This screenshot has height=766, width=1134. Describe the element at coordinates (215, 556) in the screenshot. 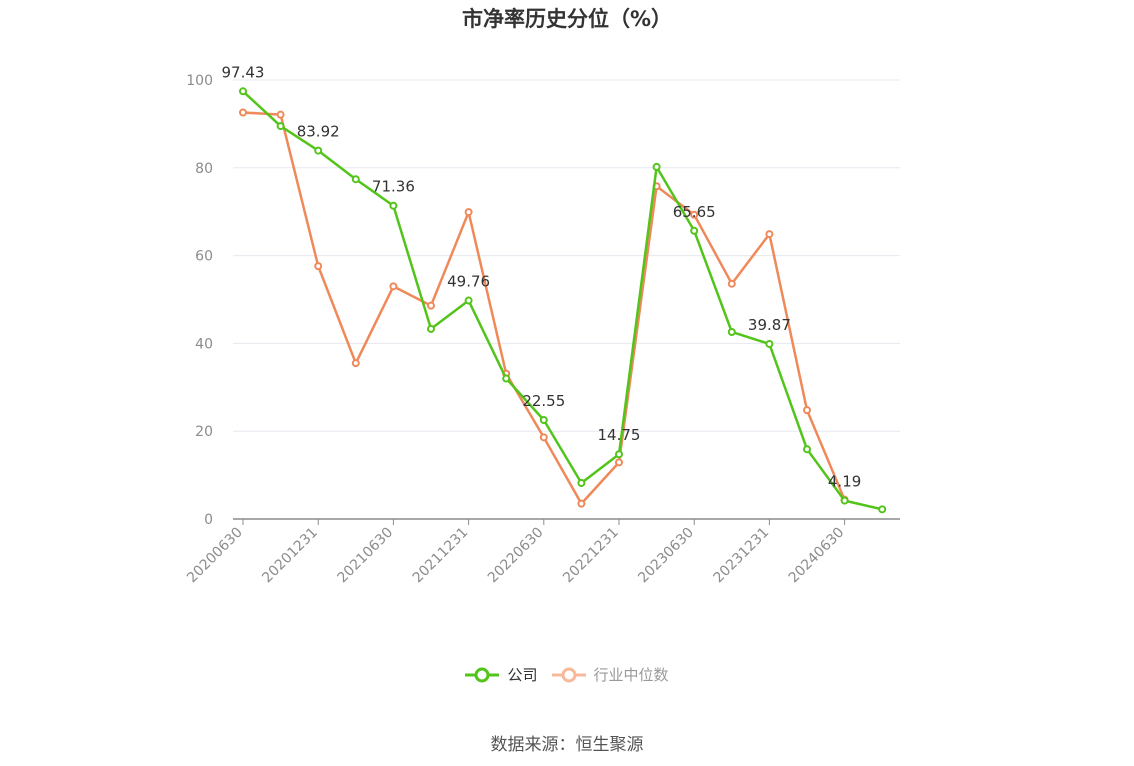

I see `x-tick-label: 20200630` at that location.